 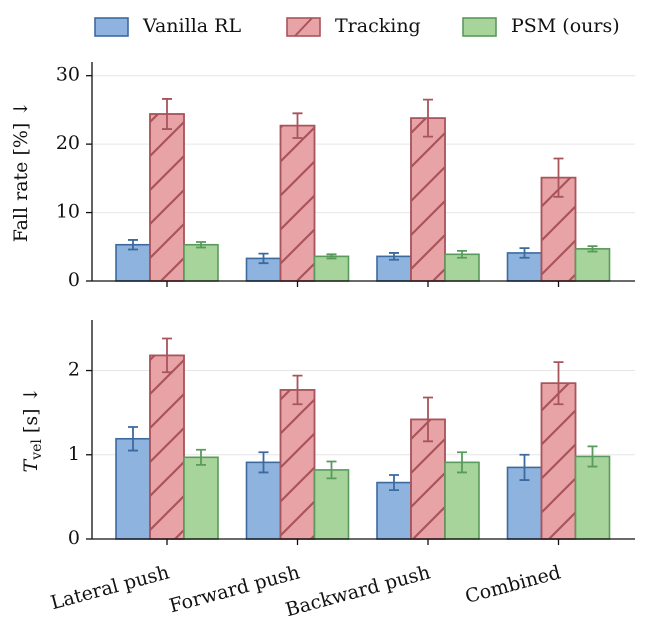 I want to click on y-axis-label: Tvel [s] ↓, so click(x=32, y=430).